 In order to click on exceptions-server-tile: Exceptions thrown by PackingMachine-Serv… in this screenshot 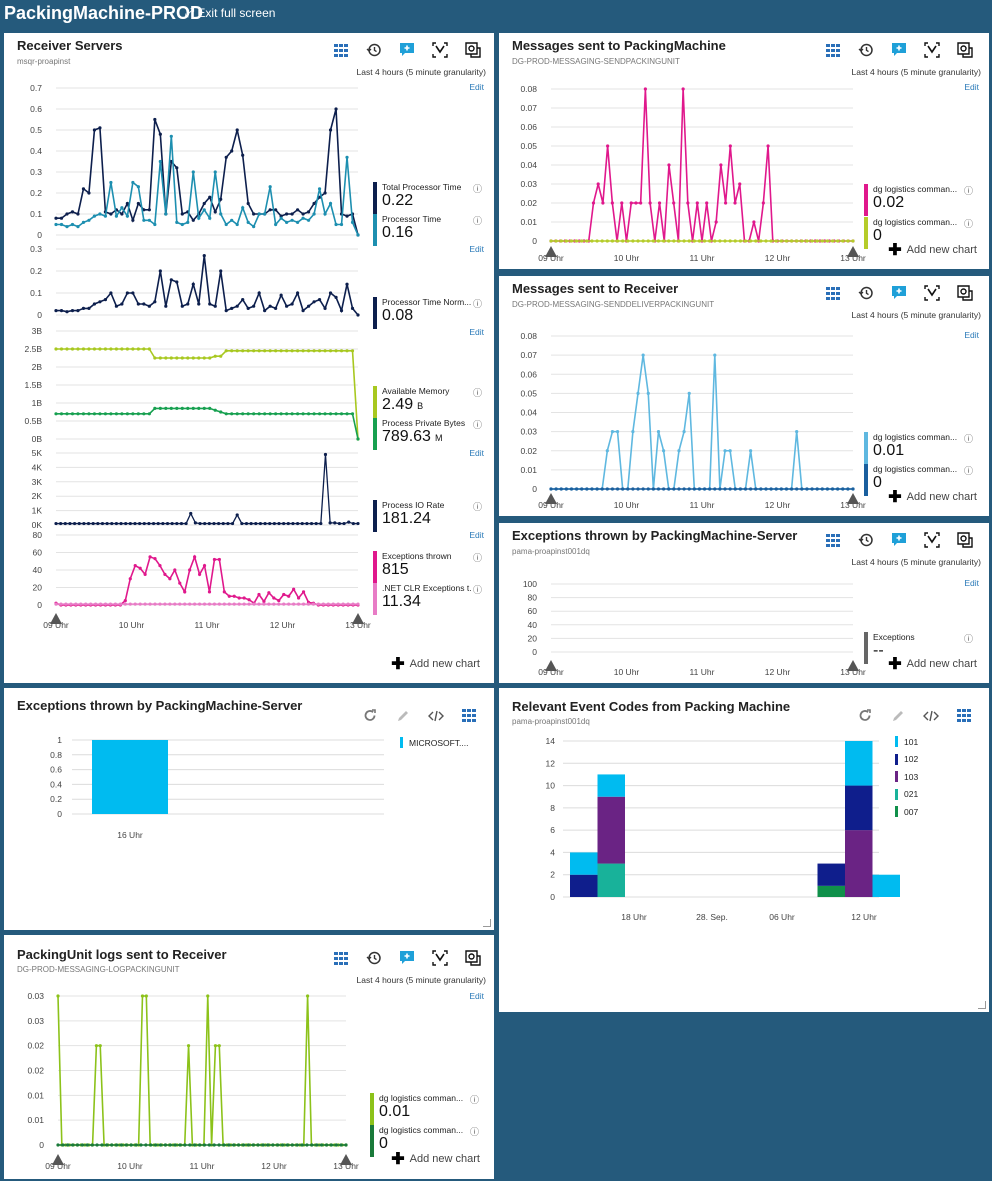, I will do `click(744, 603)`.